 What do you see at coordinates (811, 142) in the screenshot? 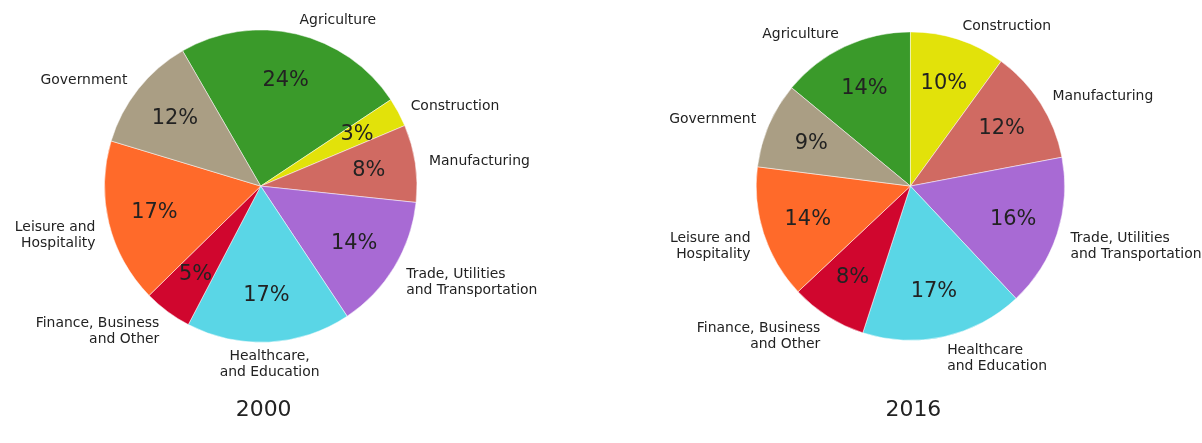
I see `data-label: 9%` at bounding box center [811, 142].